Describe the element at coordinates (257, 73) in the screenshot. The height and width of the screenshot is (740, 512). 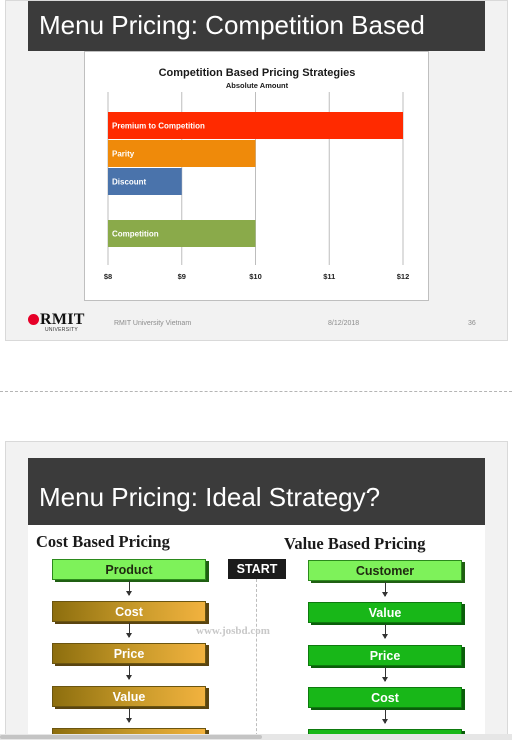
I see `chart-title: Competition Based Pricing Strategies` at that location.